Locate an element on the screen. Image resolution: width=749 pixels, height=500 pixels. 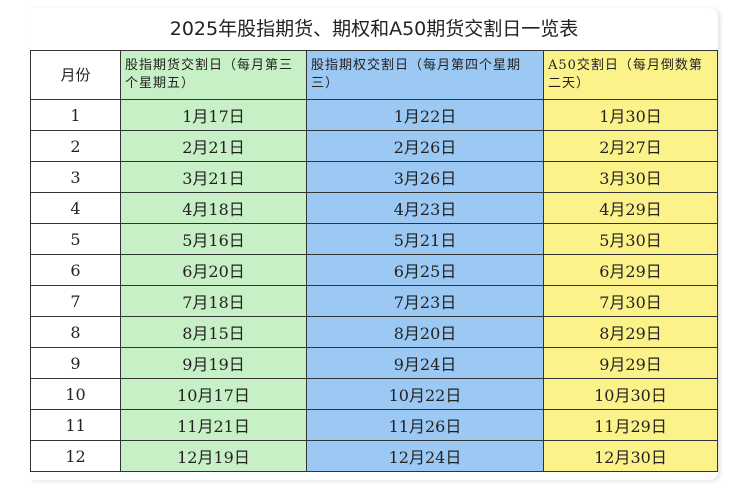
table-row: 6 6月20日 6月25日 6月29日 is located at coordinates (374, 270).